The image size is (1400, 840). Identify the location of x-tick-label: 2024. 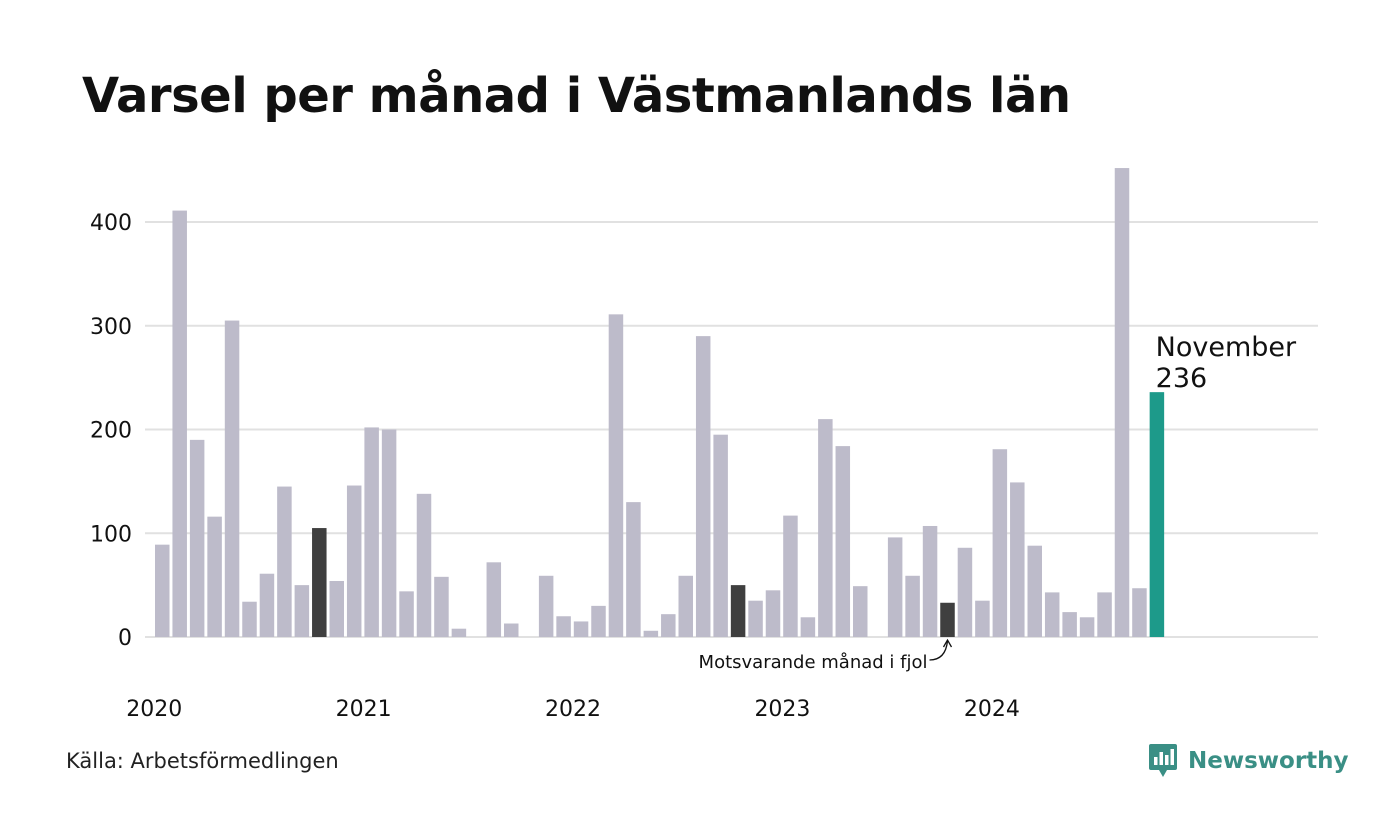
(992, 709).